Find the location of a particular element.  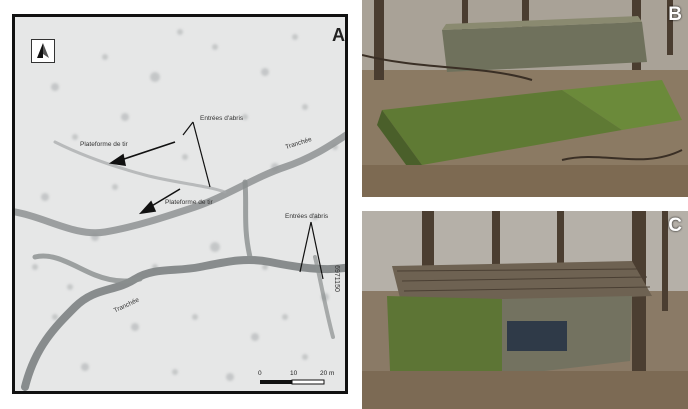

label-platform-1: Plateforme de tir is located at coordinates (104, 144).